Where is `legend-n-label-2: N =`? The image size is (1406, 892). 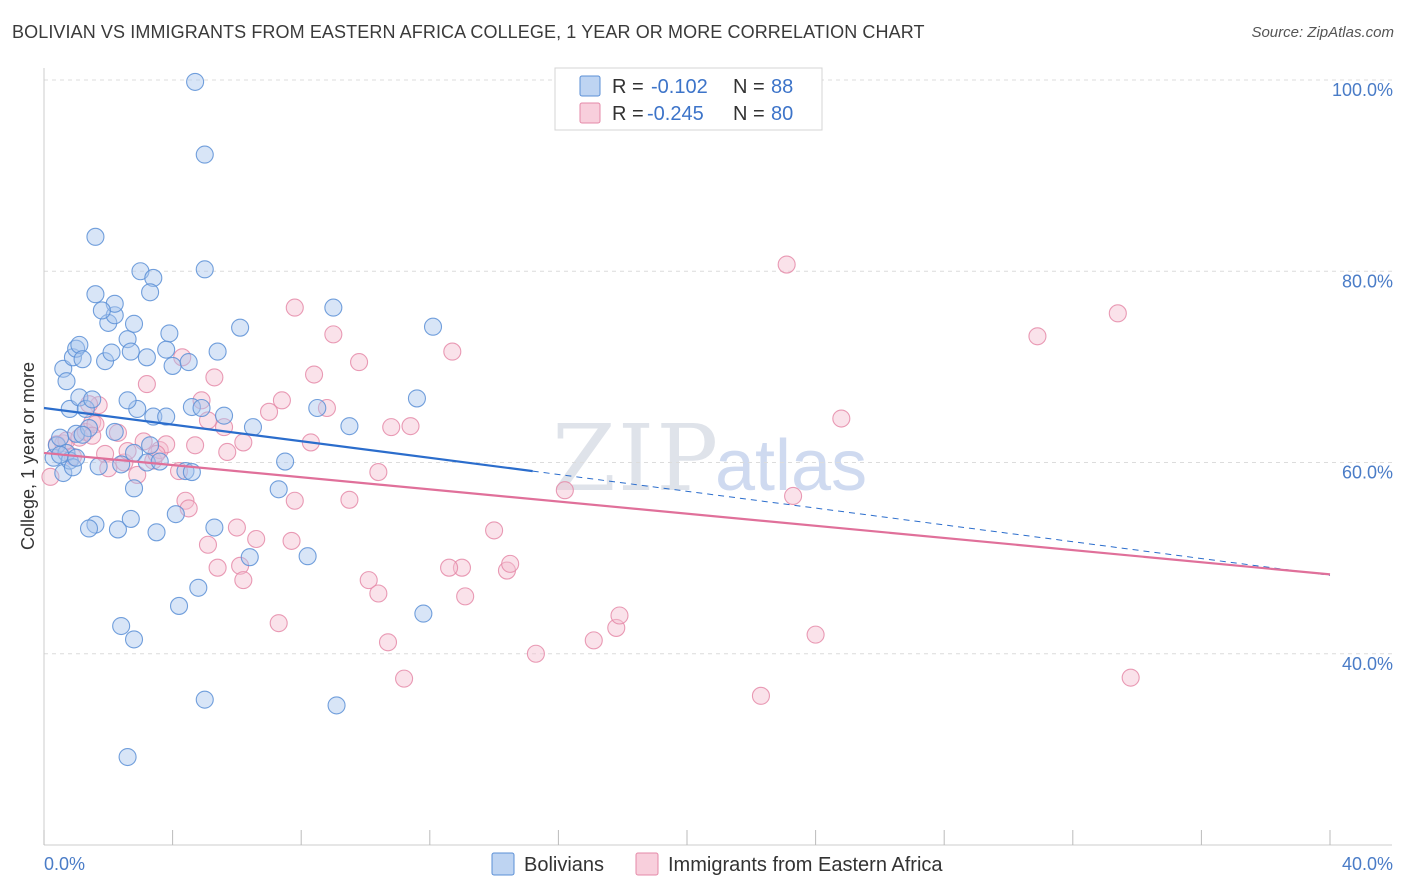
legend-n-label-2: N = is located at coordinates (749, 114).